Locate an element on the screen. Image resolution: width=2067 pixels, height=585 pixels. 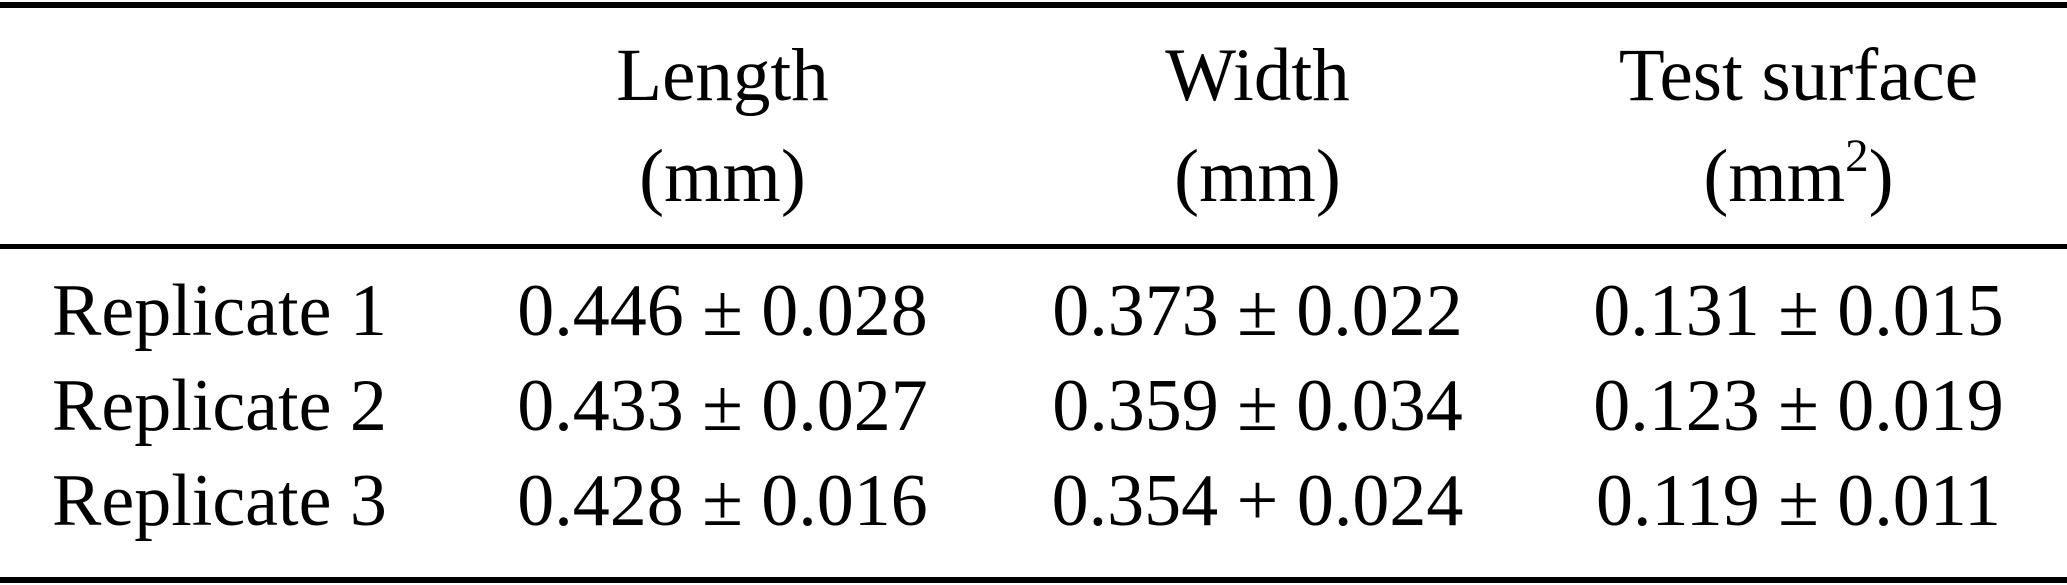
unit-post: ) is located at coordinates (1881, 176).